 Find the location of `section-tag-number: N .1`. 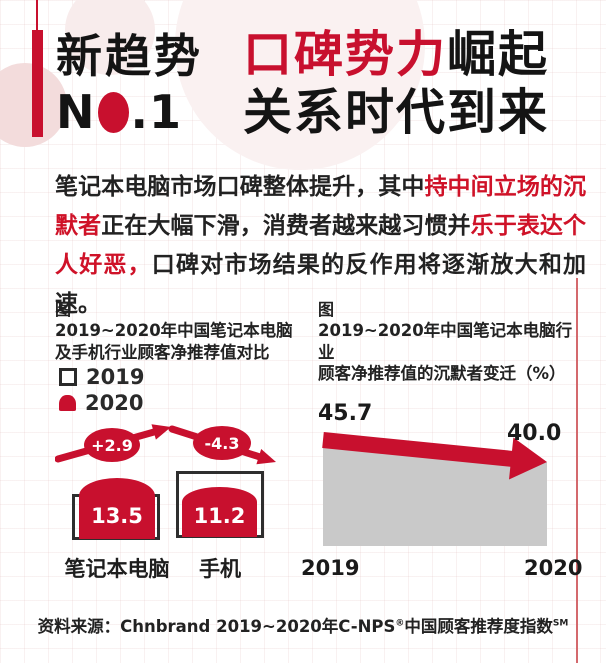

section-tag-number: N .1 is located at coordinates (129, 112).